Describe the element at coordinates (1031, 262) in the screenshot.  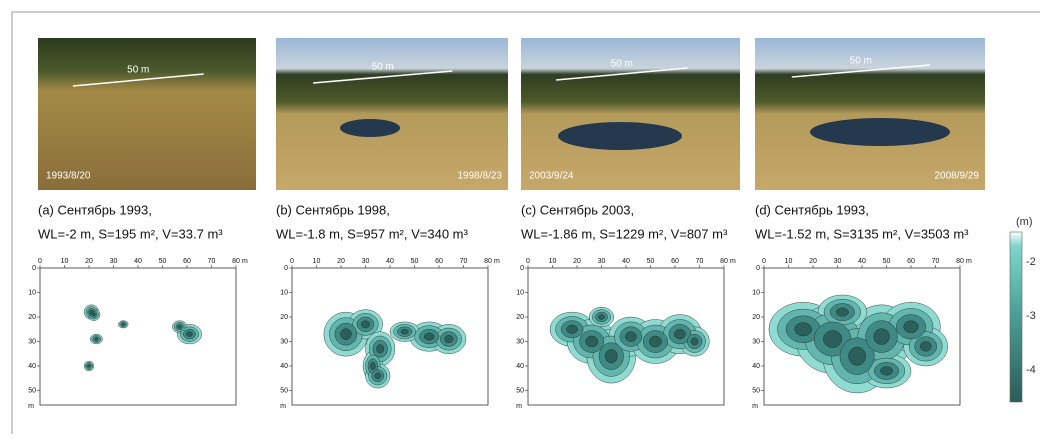
I see `colorbar-label: -2` at that location.